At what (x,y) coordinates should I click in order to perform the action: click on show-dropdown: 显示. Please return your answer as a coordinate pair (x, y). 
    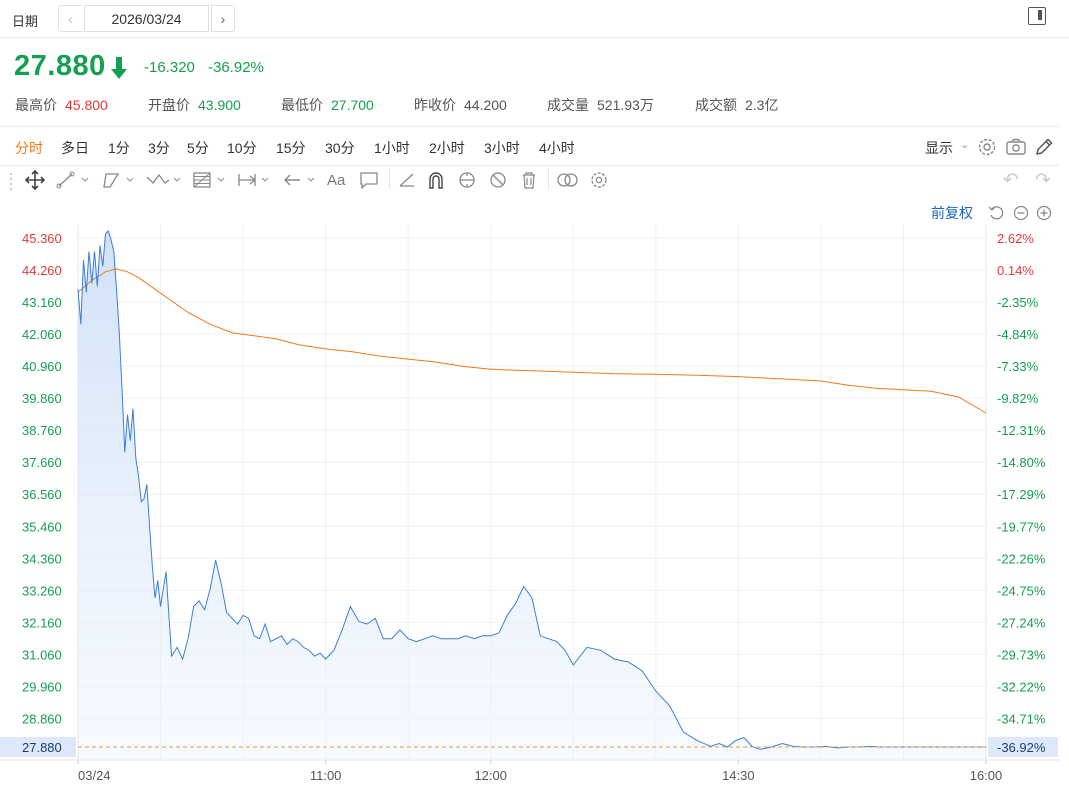
    Looking at the image, I should click on (939, 148).